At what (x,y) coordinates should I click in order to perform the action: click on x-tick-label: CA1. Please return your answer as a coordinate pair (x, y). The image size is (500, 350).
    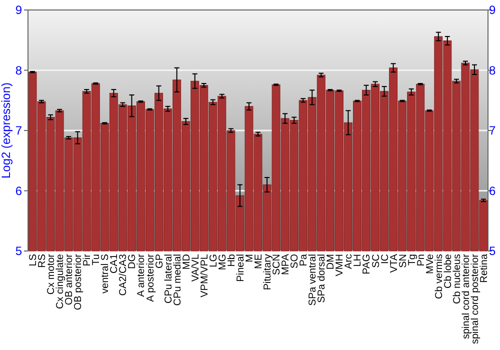
    Looking at the image, I should click on (114, 264).